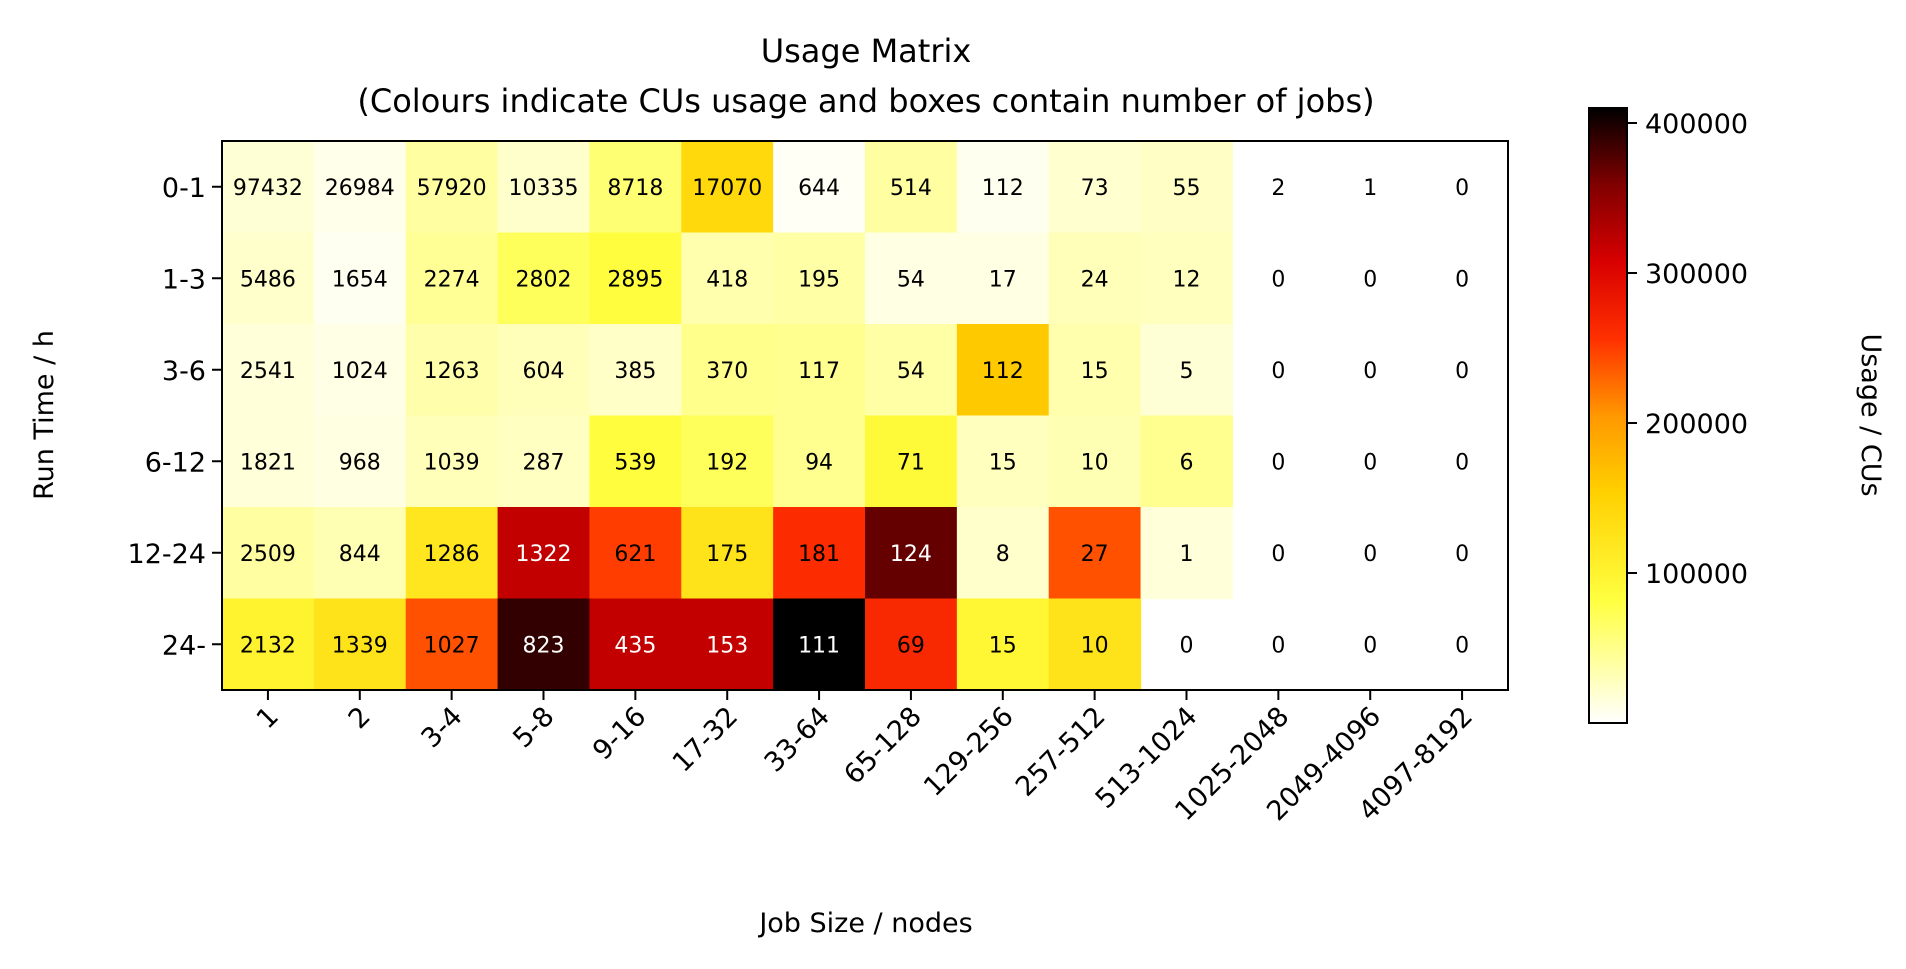 This screenshot has height=969, width=1906. What do you see at coordinates (819, 645) in the screenshot?
I see `cell-label: 111` at bounding box center [819, 645].